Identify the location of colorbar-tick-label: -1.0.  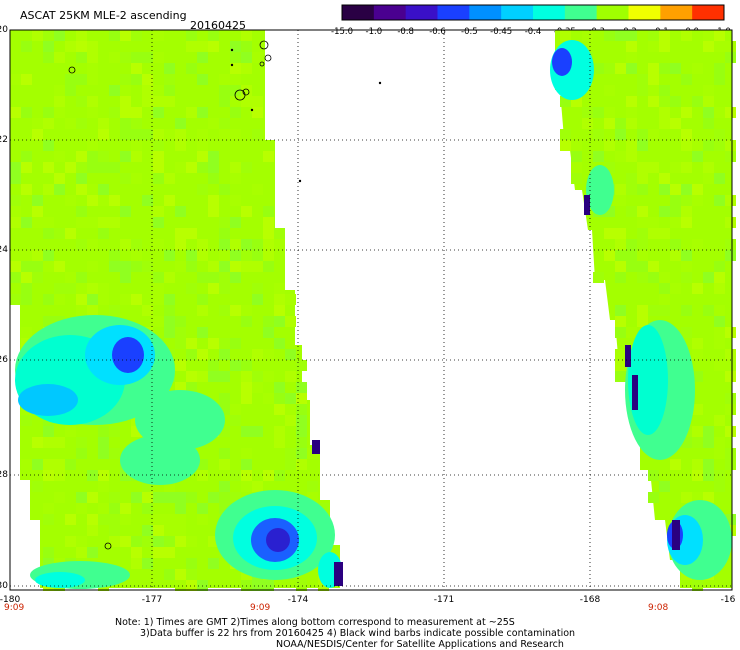
(374, 32).